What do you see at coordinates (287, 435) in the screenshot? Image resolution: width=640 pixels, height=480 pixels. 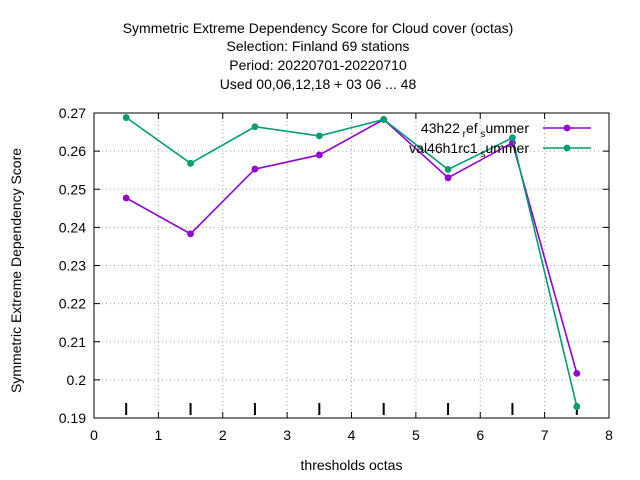 I see `x-tick-label: 3` at bounding box center [287, 435].